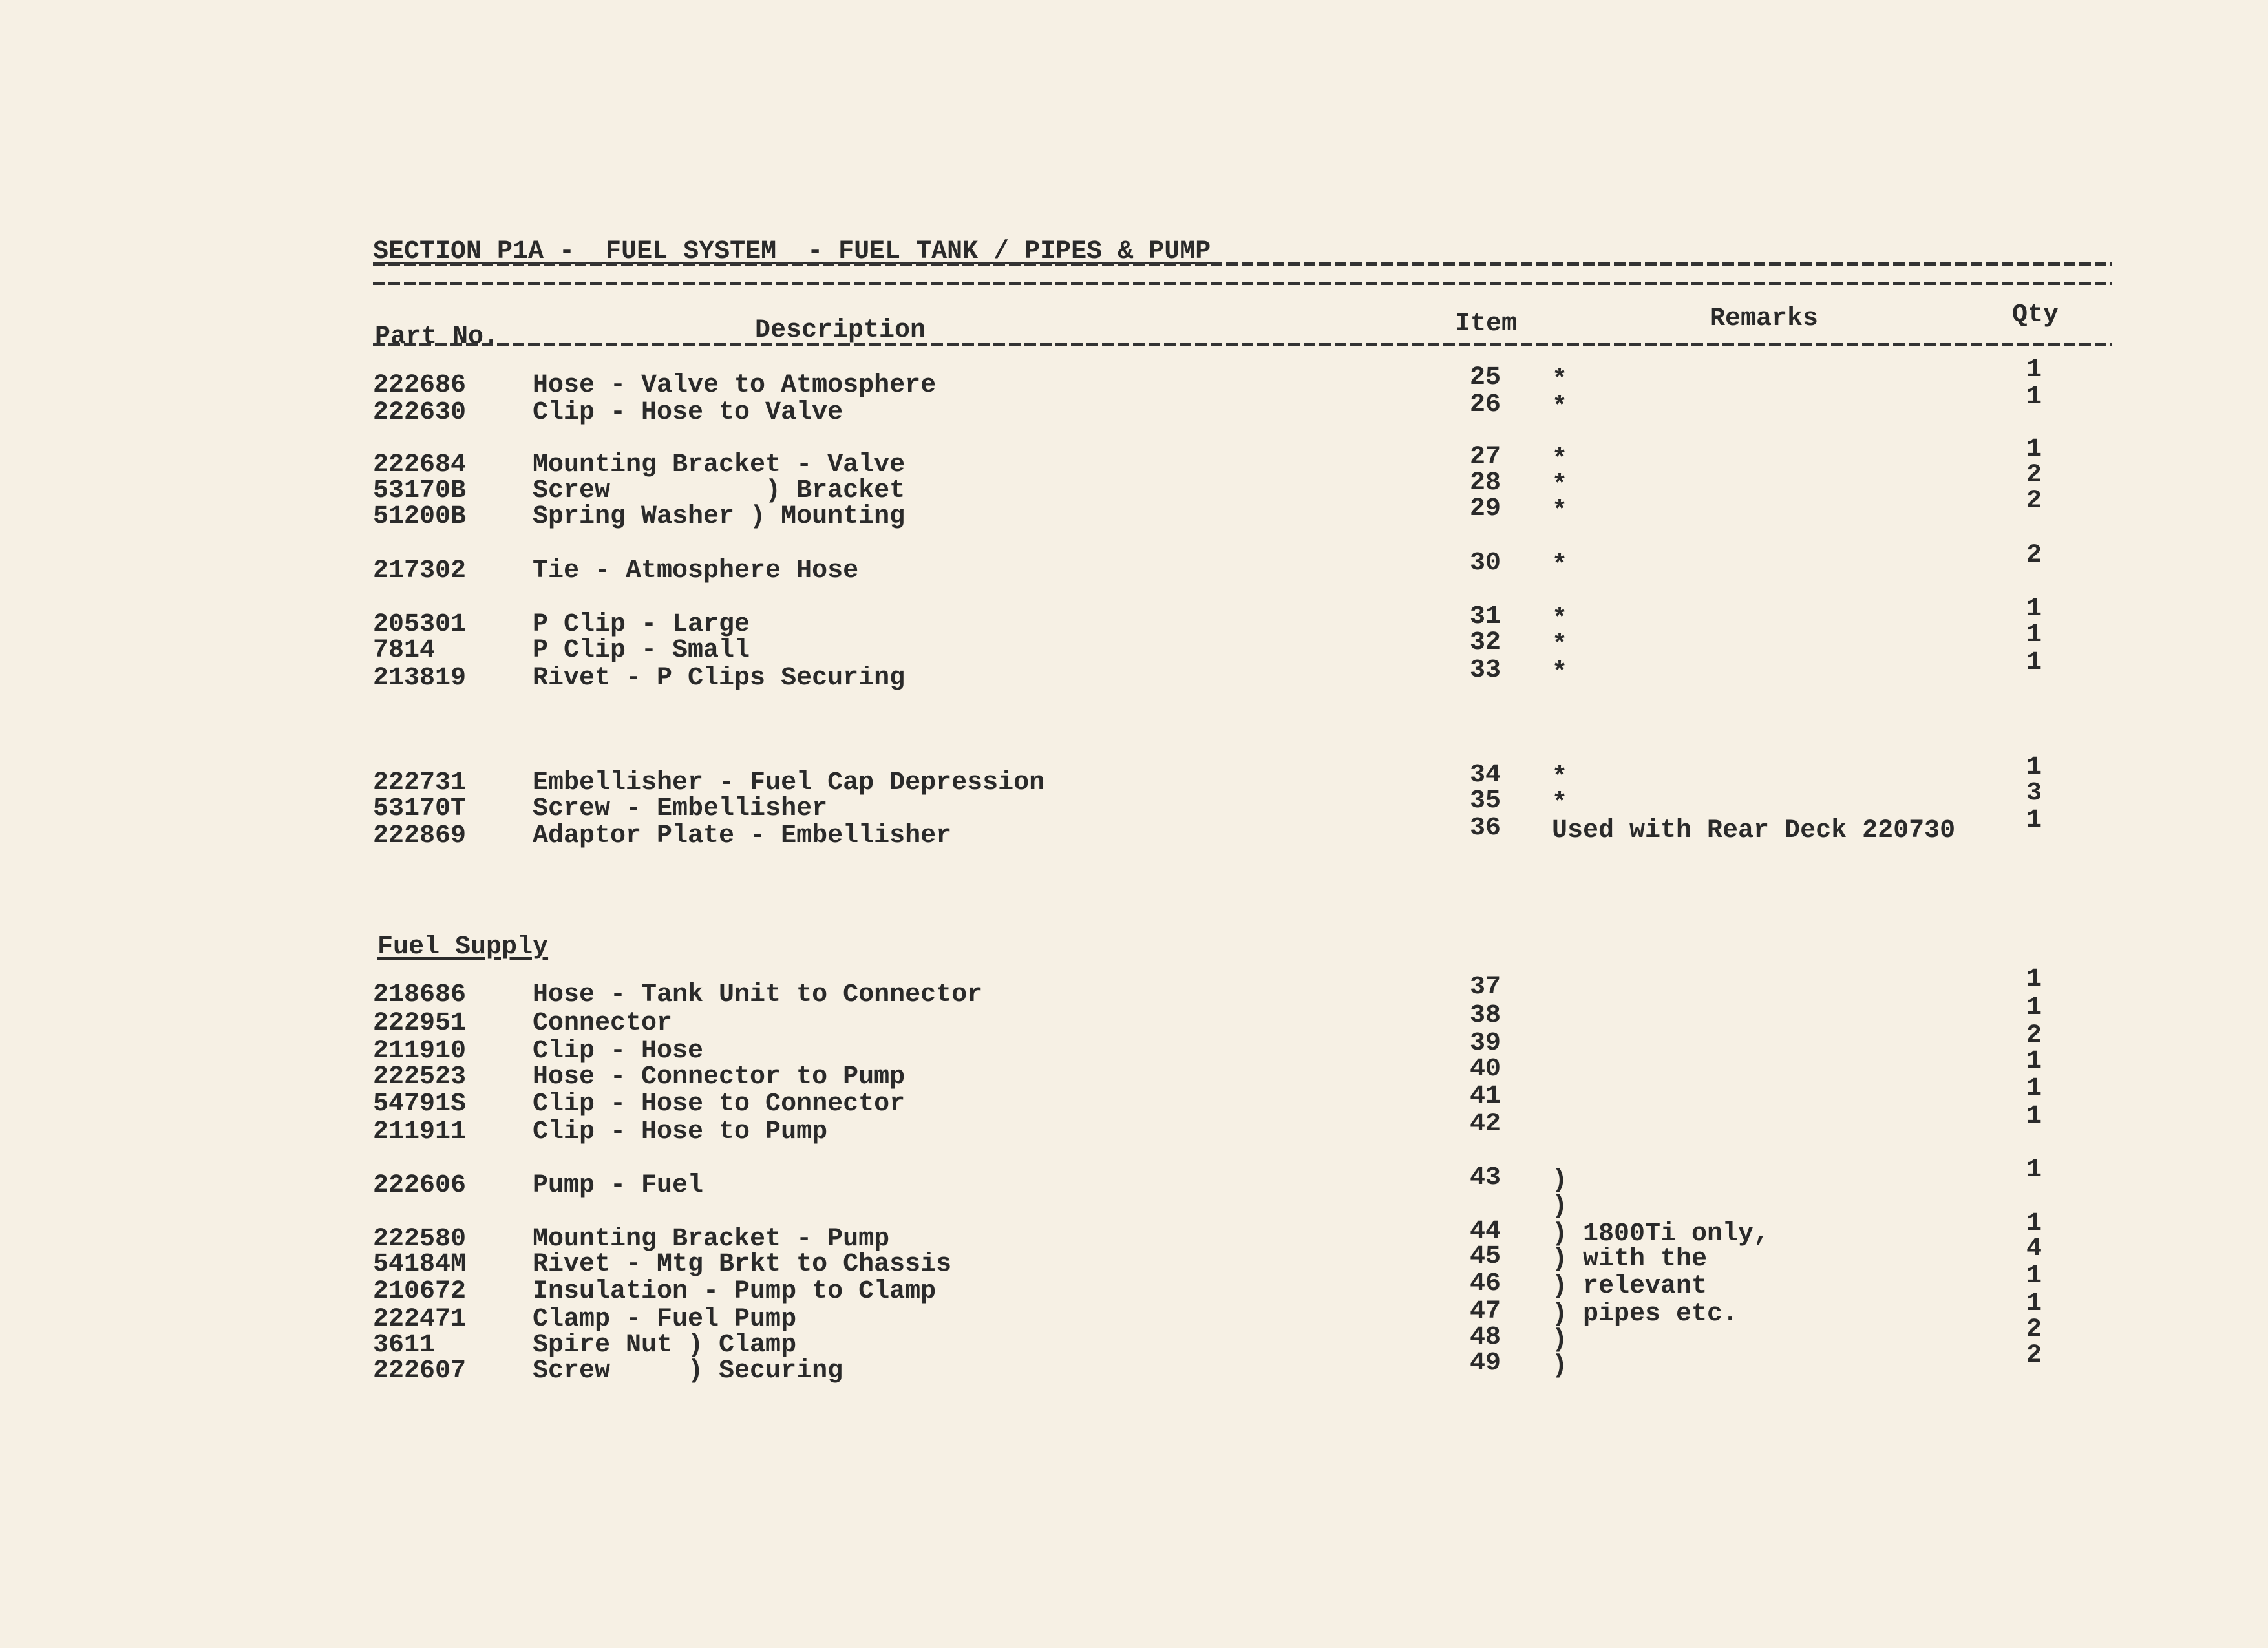  What do you see at coordinates (420, 1131) in the screenshot?
I see `part-number: 211911` at bounding box center [420, 1131].